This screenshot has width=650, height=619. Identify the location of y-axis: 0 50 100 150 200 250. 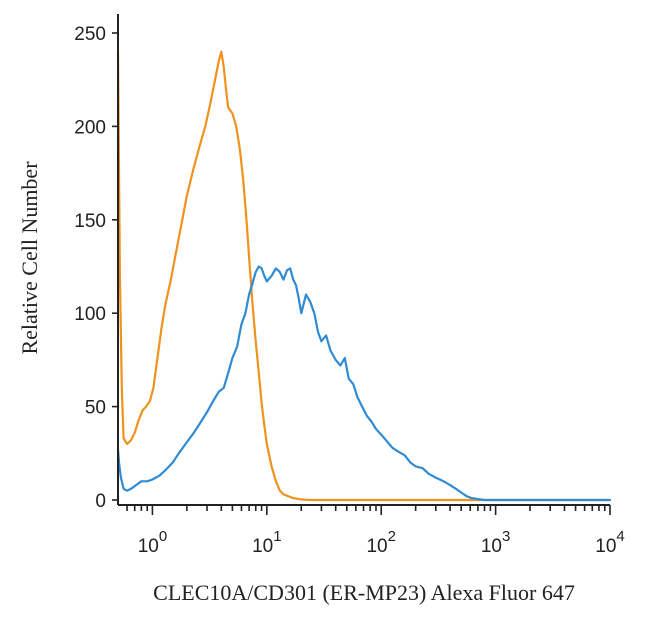
(96, 263).